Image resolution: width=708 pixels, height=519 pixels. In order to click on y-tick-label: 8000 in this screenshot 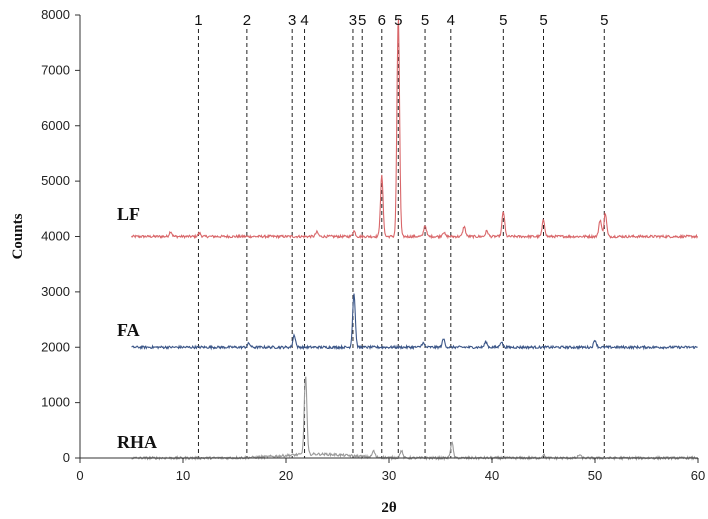, I will do `click(55, 14)`.